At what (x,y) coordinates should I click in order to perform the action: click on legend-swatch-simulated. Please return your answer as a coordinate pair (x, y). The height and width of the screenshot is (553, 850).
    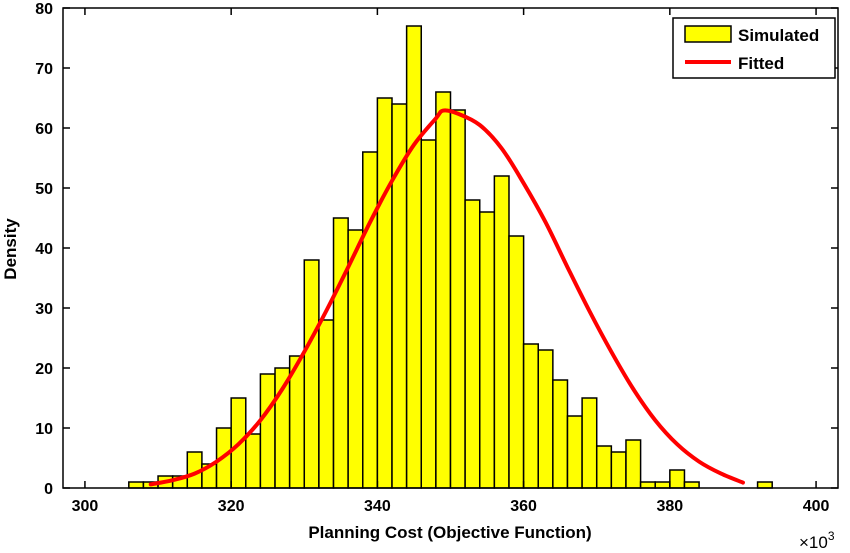
    Looking at the image, I should click on (708, 34).